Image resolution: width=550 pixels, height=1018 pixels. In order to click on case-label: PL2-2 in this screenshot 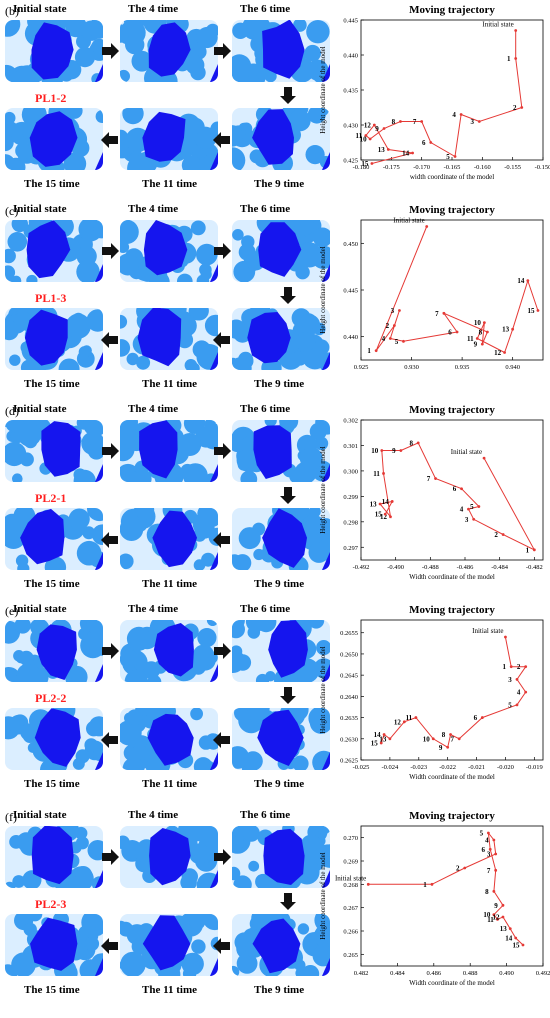, I will do `click(51, 698)`.